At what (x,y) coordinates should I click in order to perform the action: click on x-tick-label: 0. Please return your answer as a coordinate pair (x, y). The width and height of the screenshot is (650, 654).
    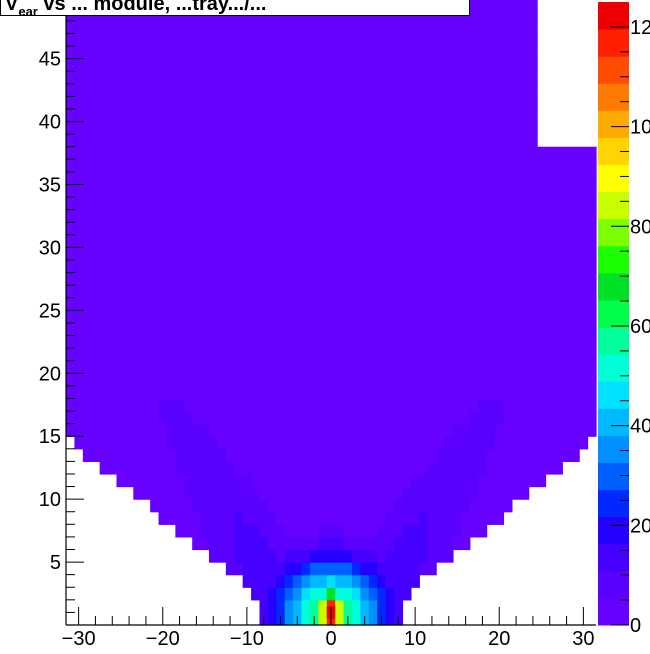
    Looking at the image, I should click on (330, 639).